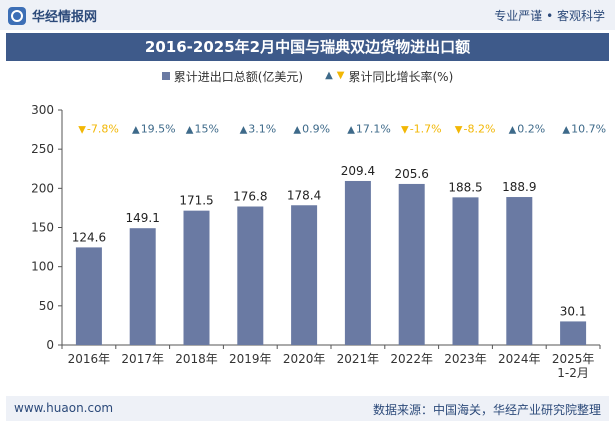 This screenshot has height=427, width=615. Describe the element at coordinates (238, 76) in the screenshot. I see `legend-total-label: 累计进出口总额(亿美元)` at that location.